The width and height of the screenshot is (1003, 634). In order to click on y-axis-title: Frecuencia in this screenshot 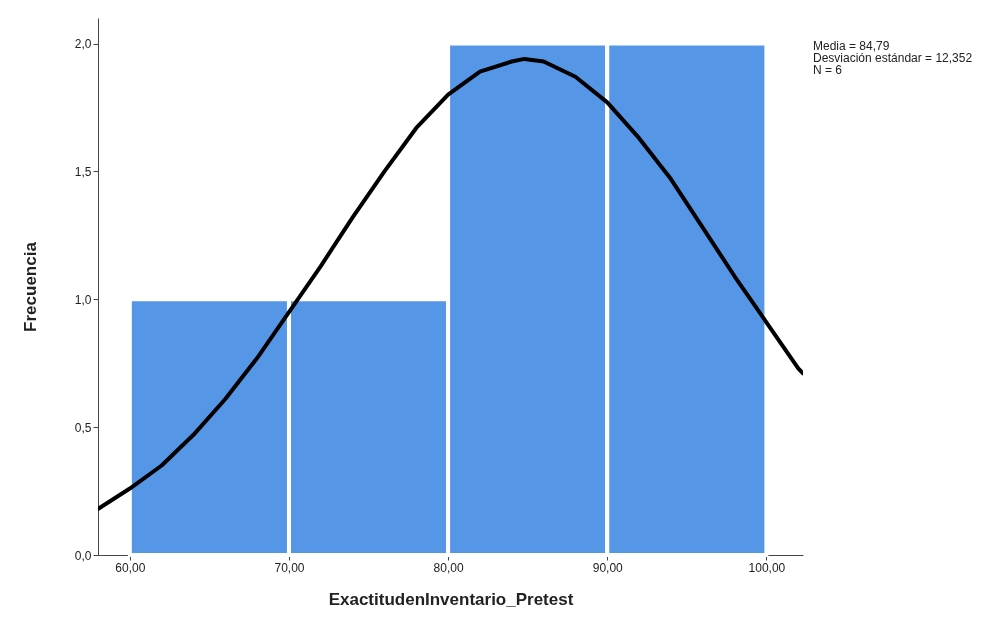, I will do `click(30, 286)`.